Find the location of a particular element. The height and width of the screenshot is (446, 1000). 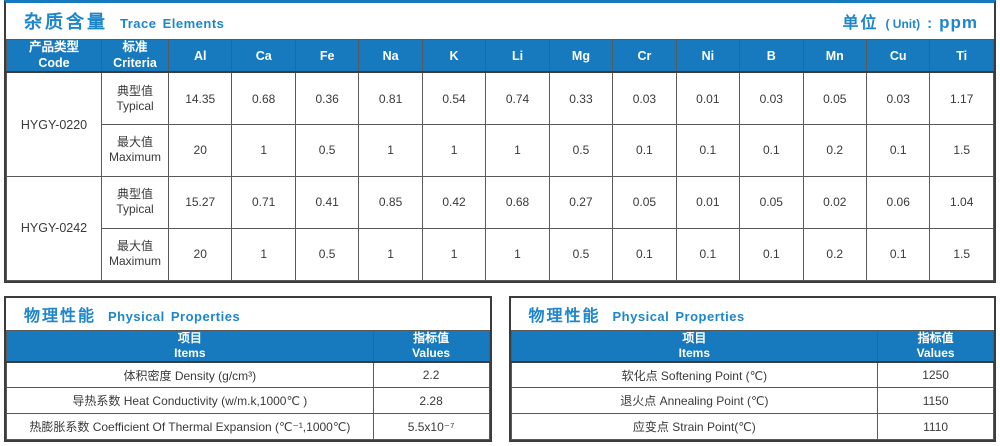

value-cell: 0.68 is located at coordinates (263, 98).